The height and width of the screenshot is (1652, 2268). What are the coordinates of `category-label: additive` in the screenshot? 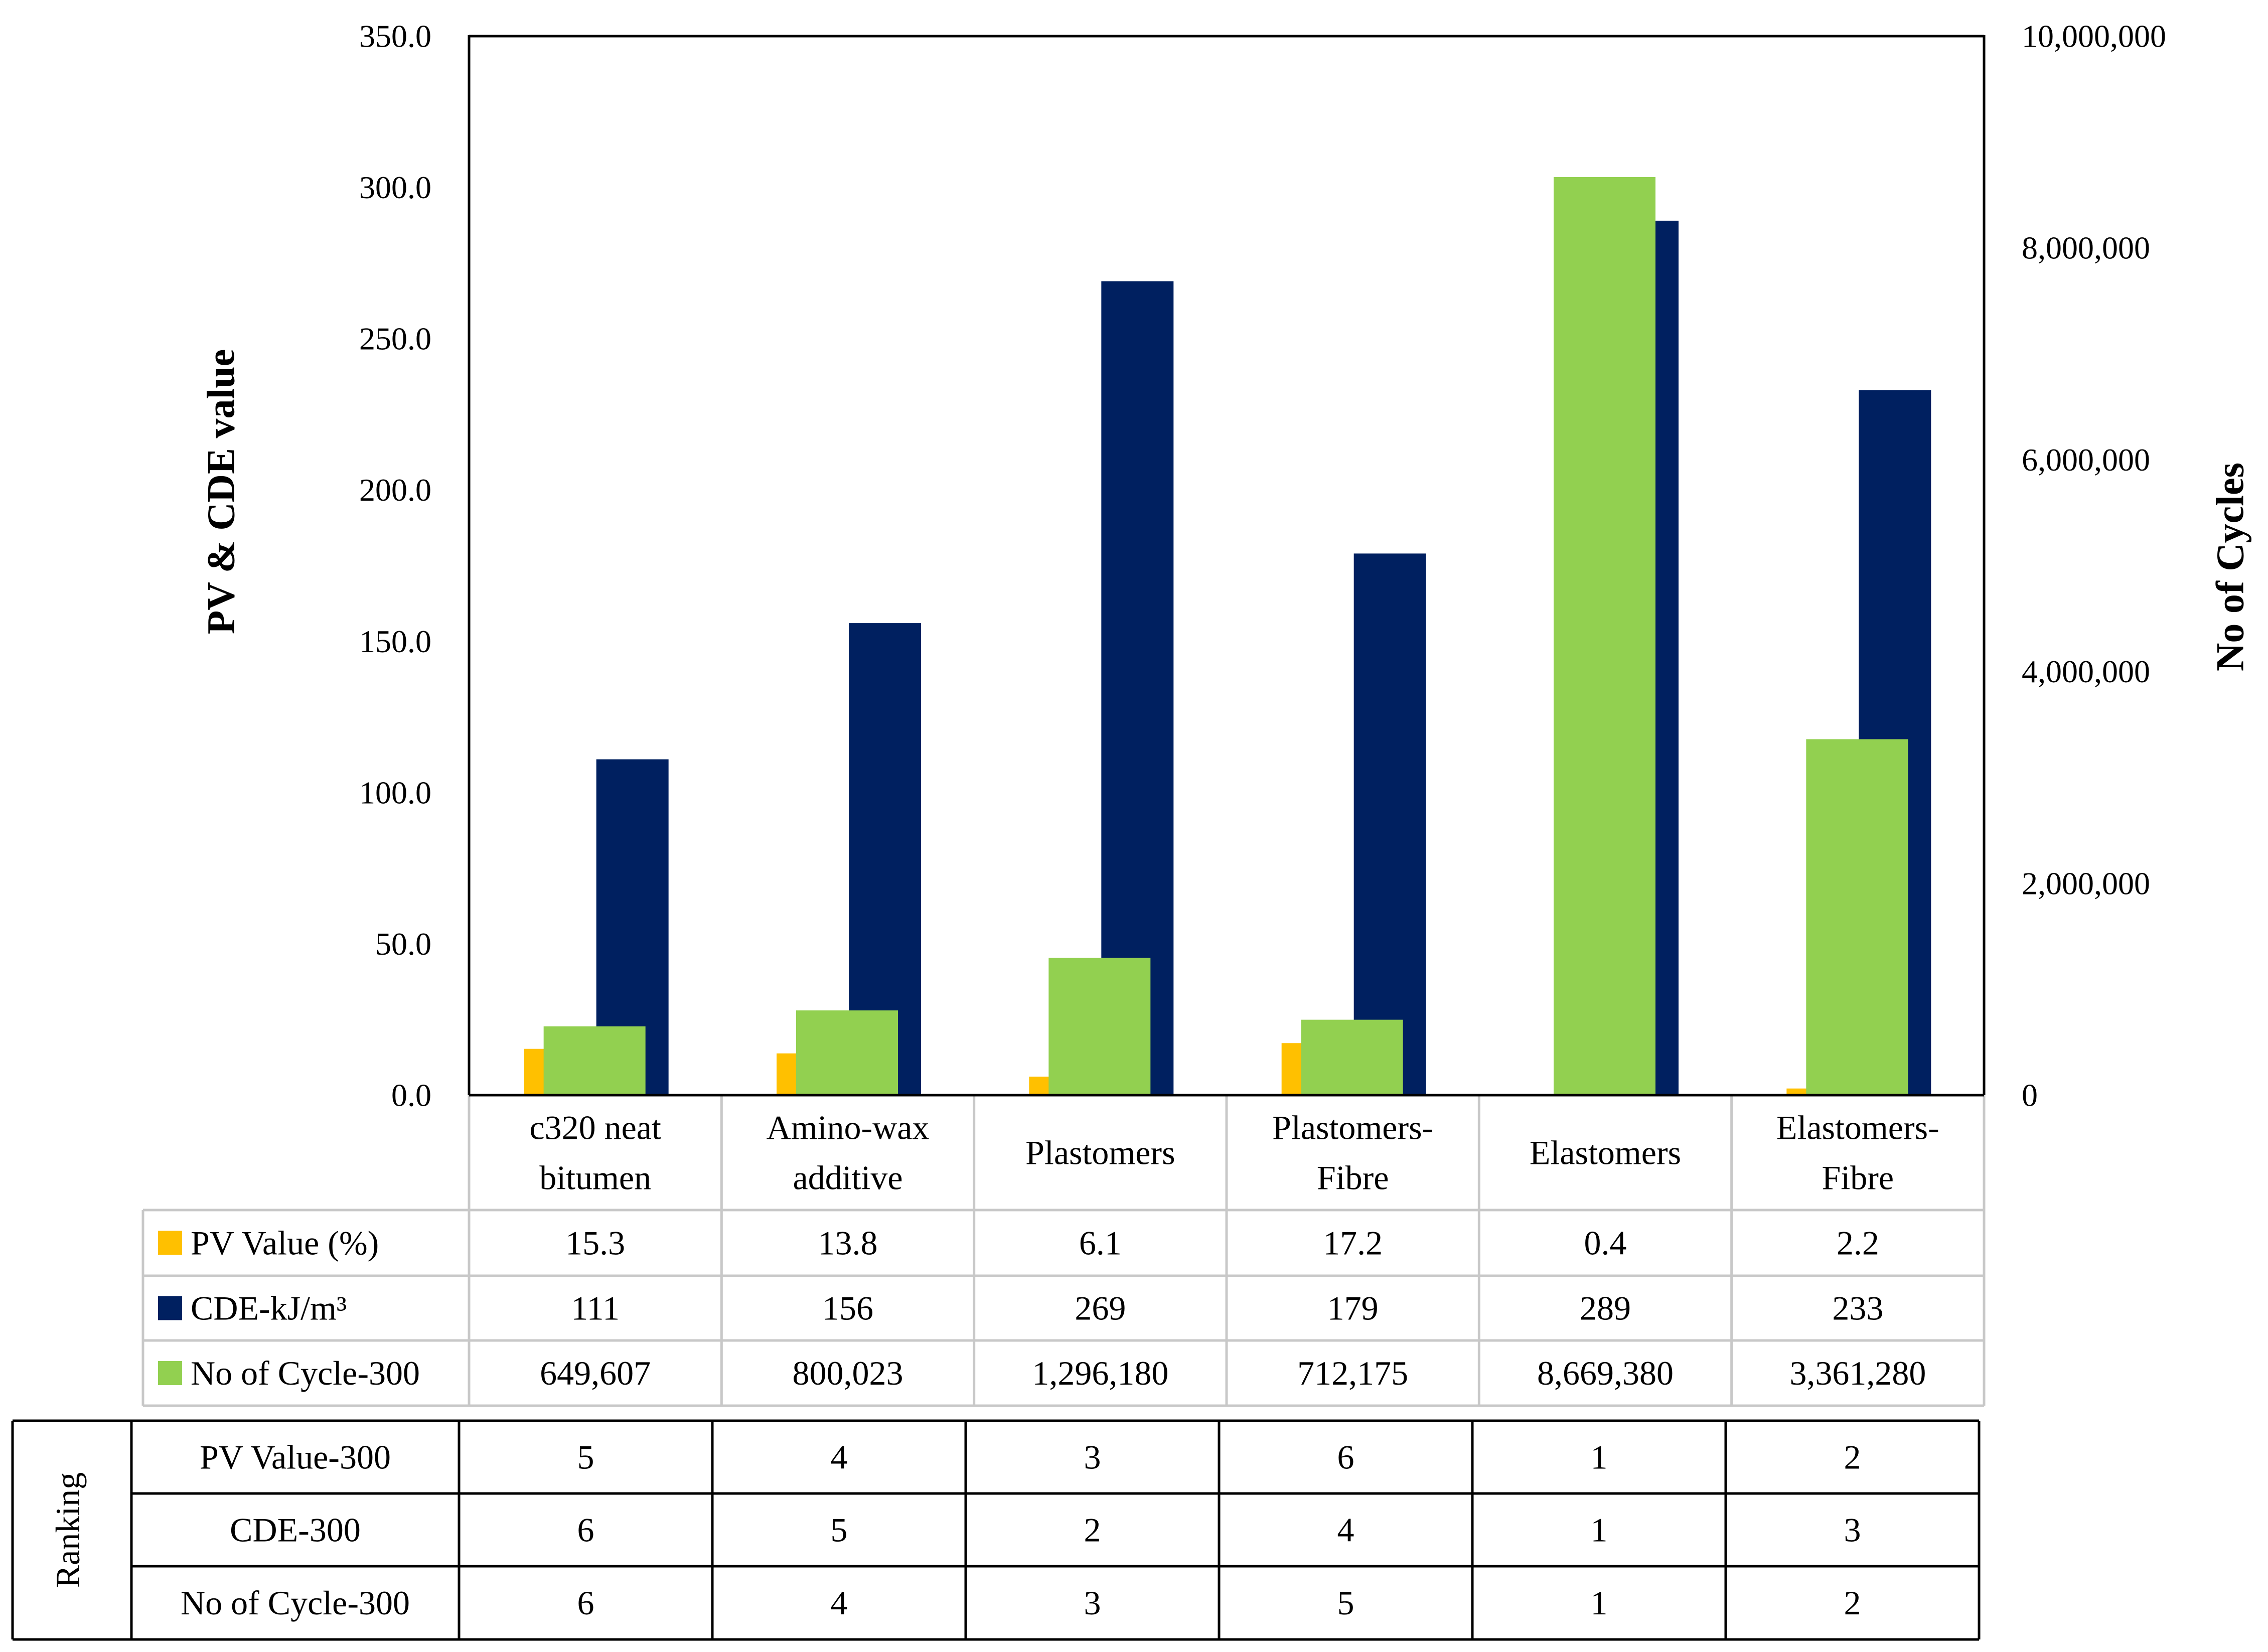 It's located at (848, 1178).